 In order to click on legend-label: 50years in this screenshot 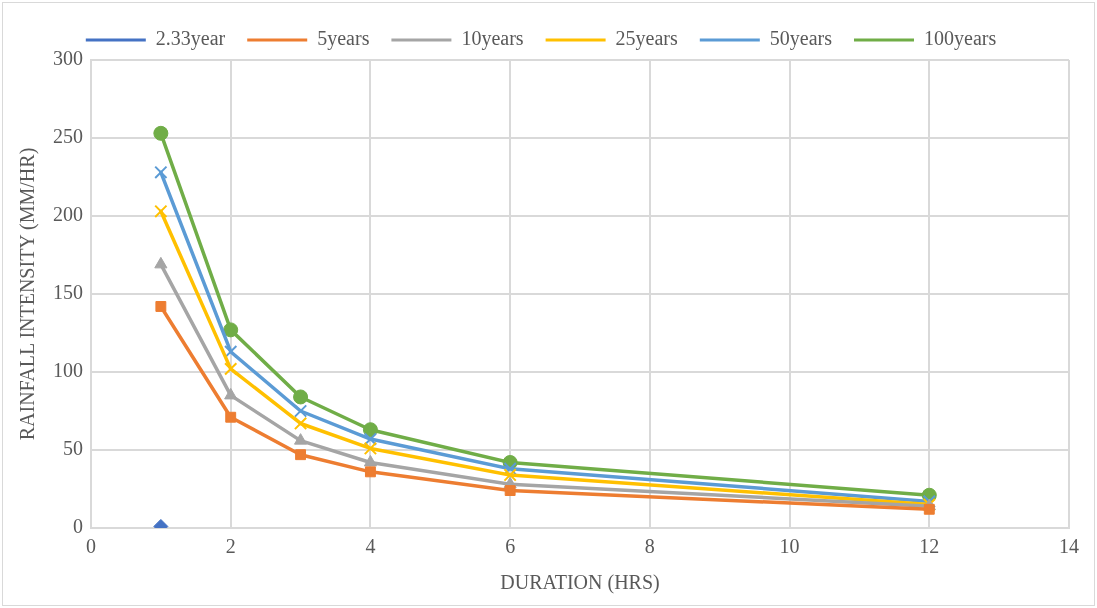, I will do `click(801, 39)`.